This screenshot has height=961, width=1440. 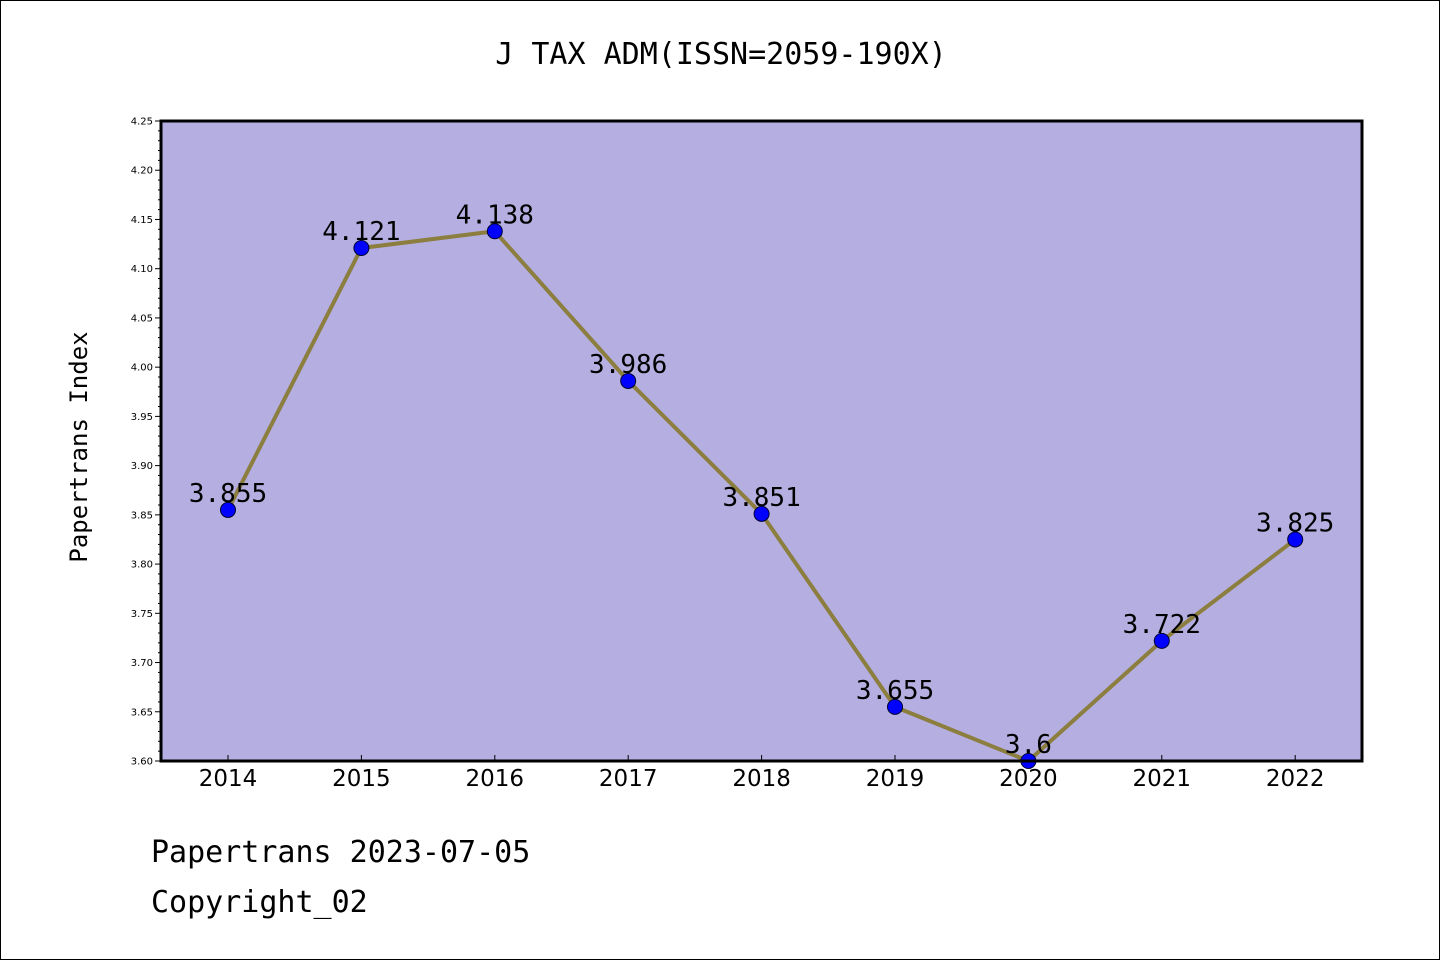 What do you see at coordinates (142, 417) in the screenshot?
I see `y-tick-label: 3.95` at bounding box center [142, 417].